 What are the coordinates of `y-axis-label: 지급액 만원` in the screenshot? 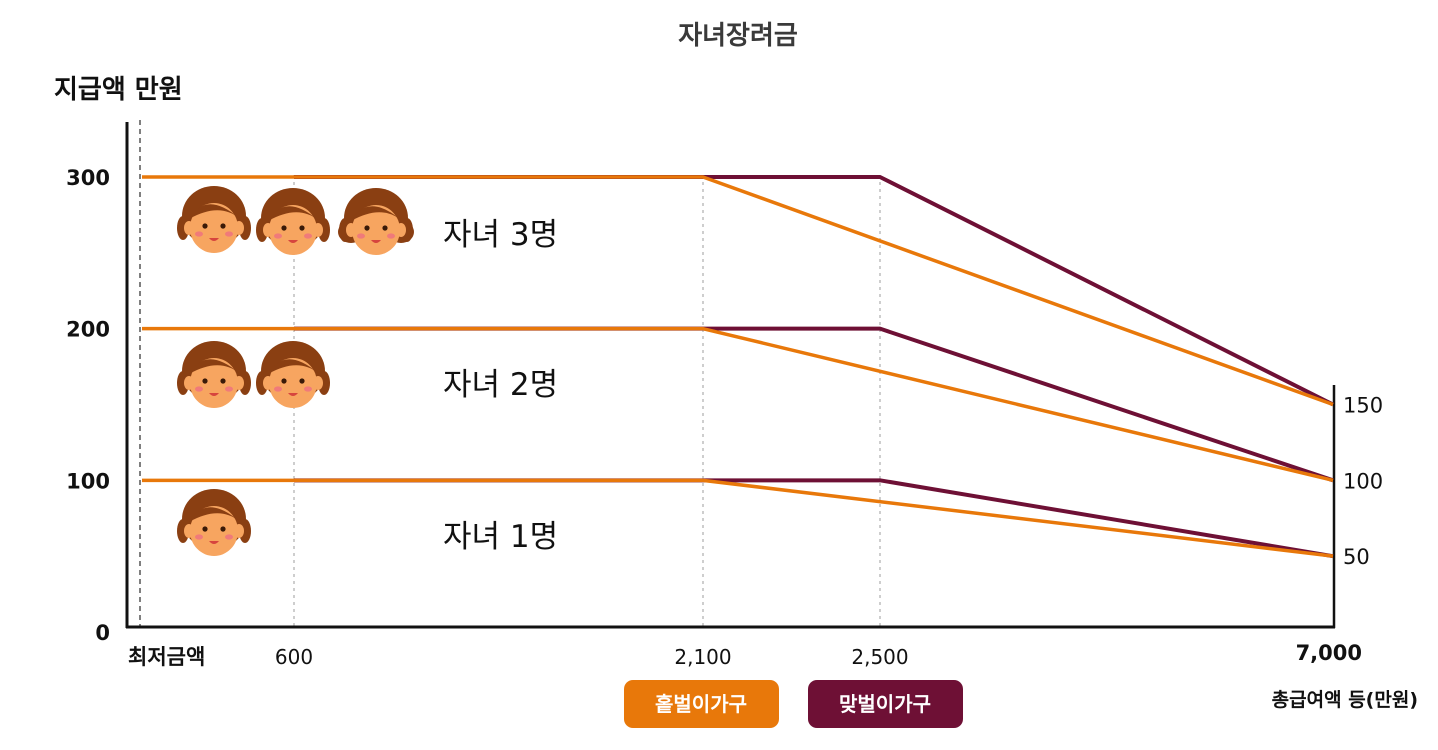 It's located at (118, 90).